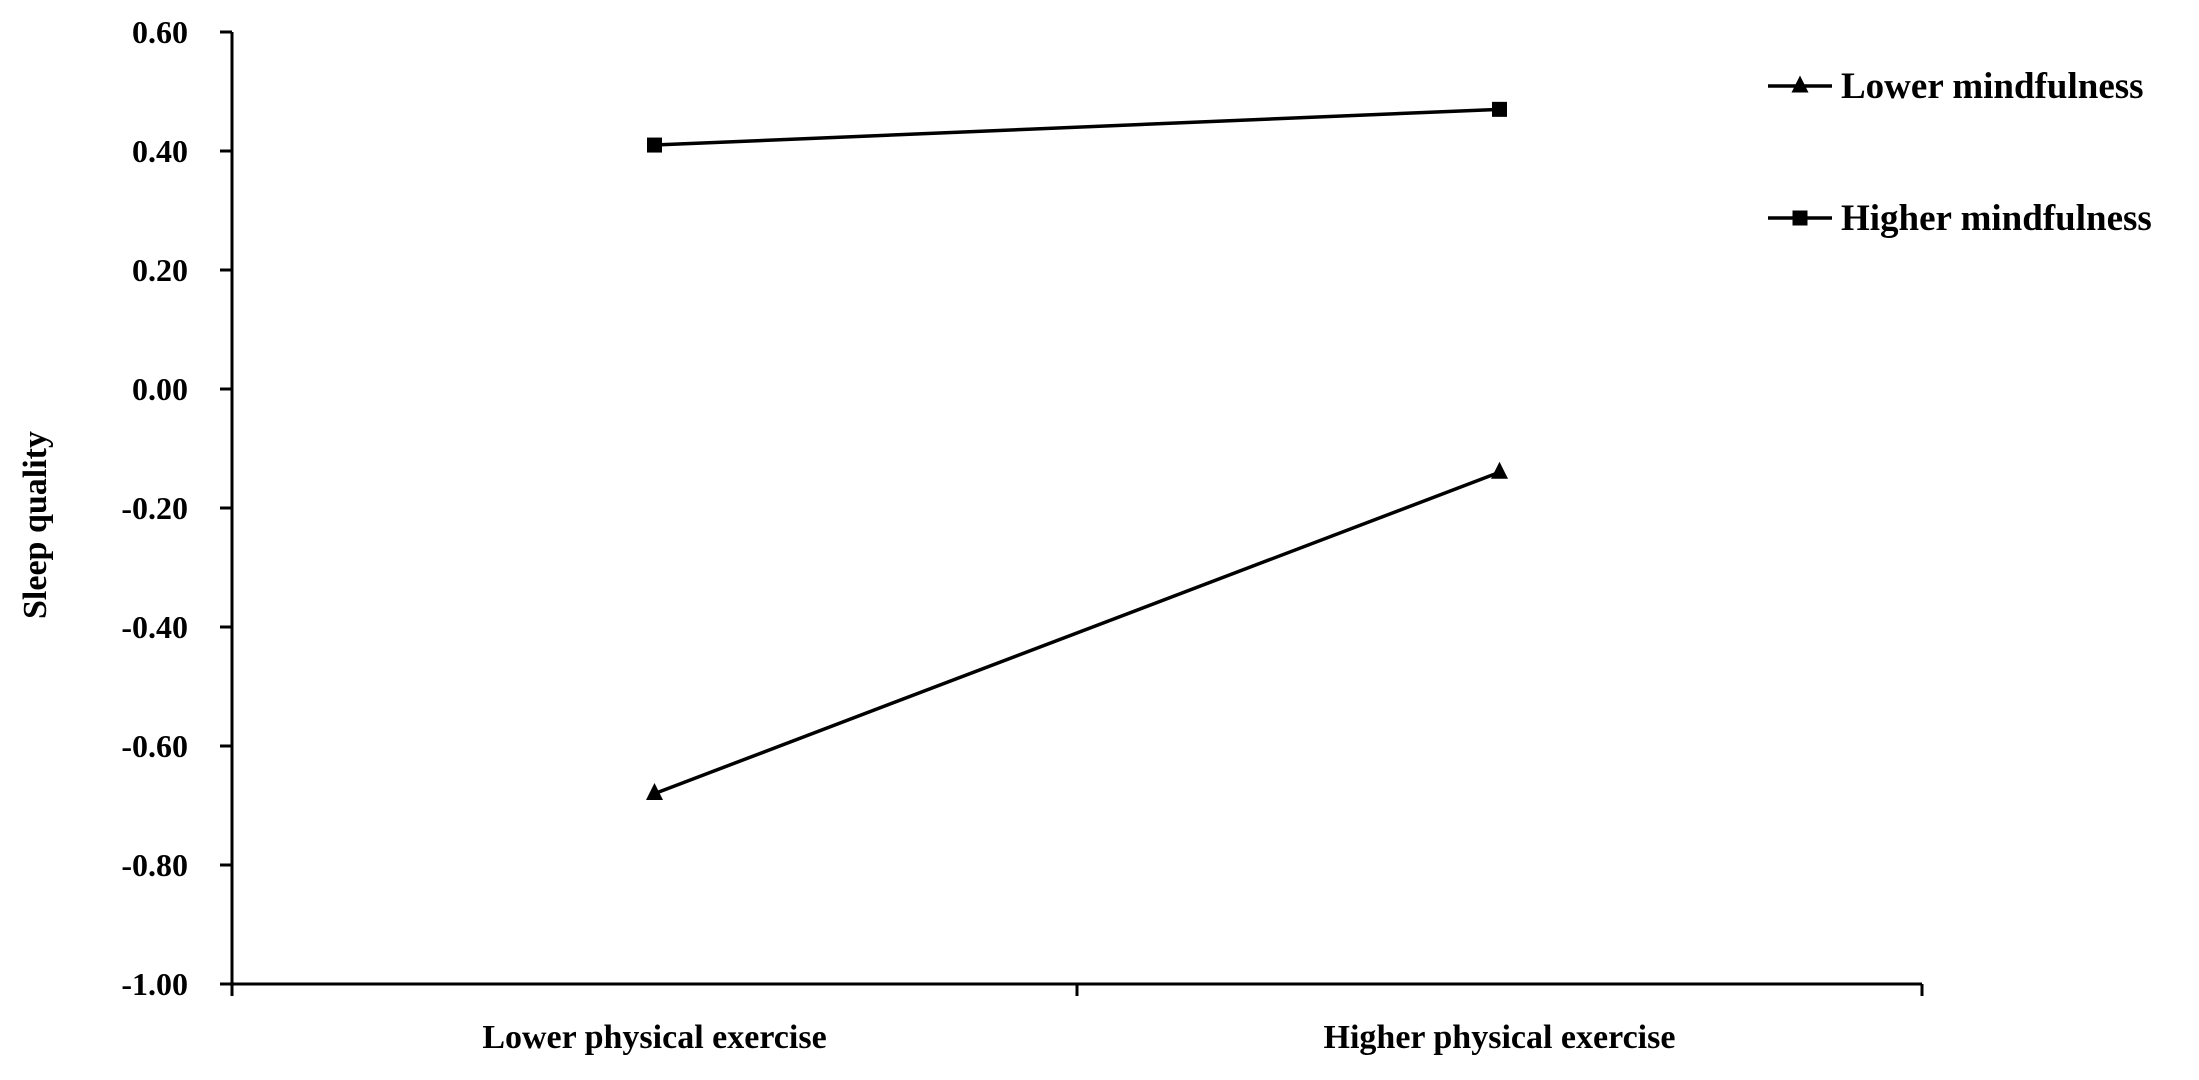  Describe the element at coordinates (1996, 218) in the screenshot. I see `legend-label-higher-mindfulness: Higher mindfulness` at that location.